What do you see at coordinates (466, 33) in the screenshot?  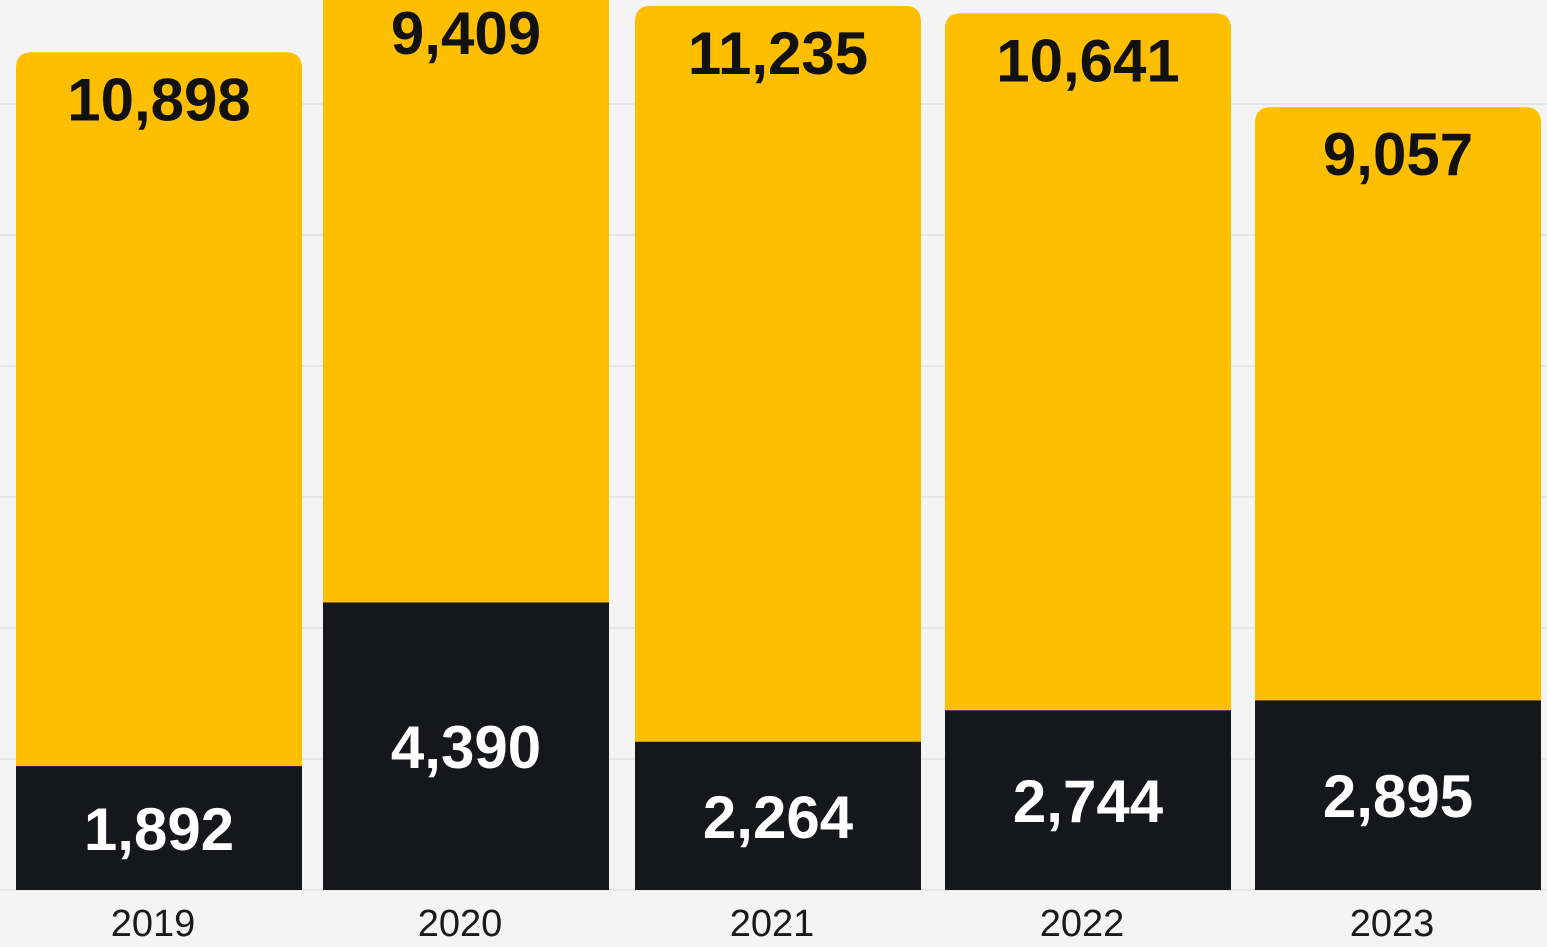 I see `value-label-top-2020: 9,409` at bounding box center [466, 33].